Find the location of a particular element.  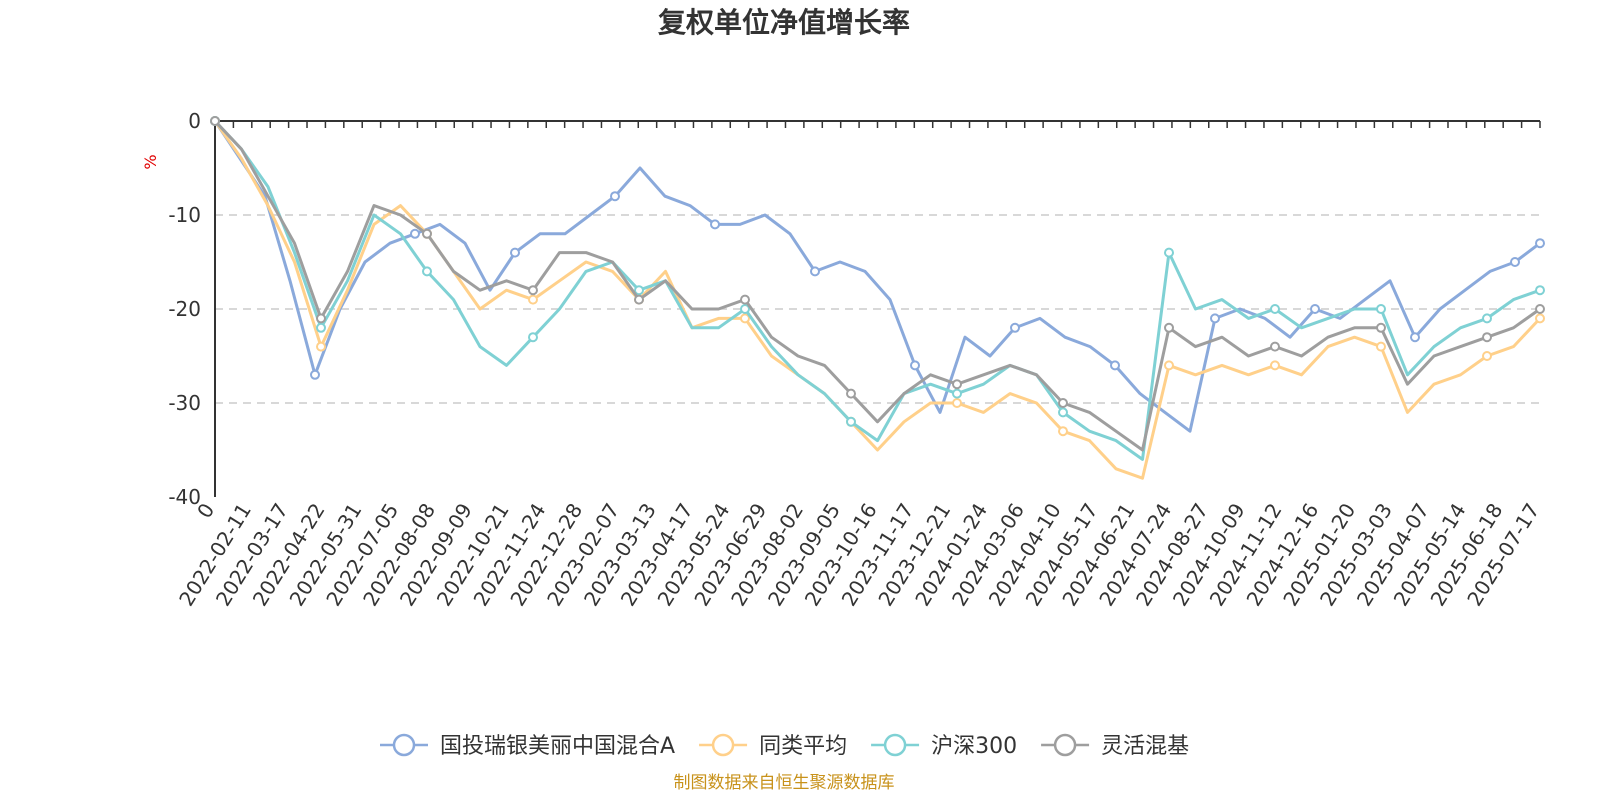

y-tick-label: 0 is located at coordinates (194, 121).